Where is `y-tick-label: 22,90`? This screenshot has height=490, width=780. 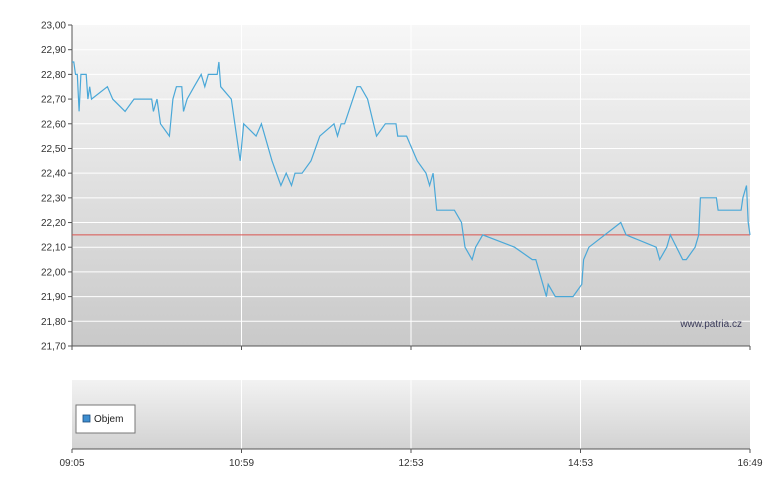
y-tick-label: 22,90 is located at coordinates (53, 50).